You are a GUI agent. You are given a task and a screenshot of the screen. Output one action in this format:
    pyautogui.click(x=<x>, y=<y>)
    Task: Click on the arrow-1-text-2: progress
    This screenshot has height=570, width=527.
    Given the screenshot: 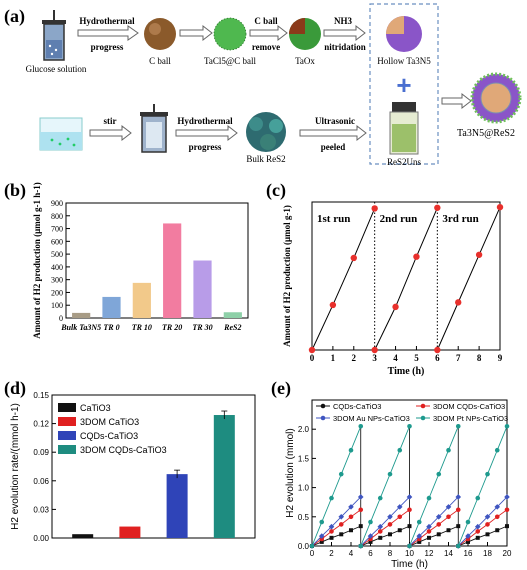 What is the action you would take?
    pyautogui.click(x=107, y=47)
    